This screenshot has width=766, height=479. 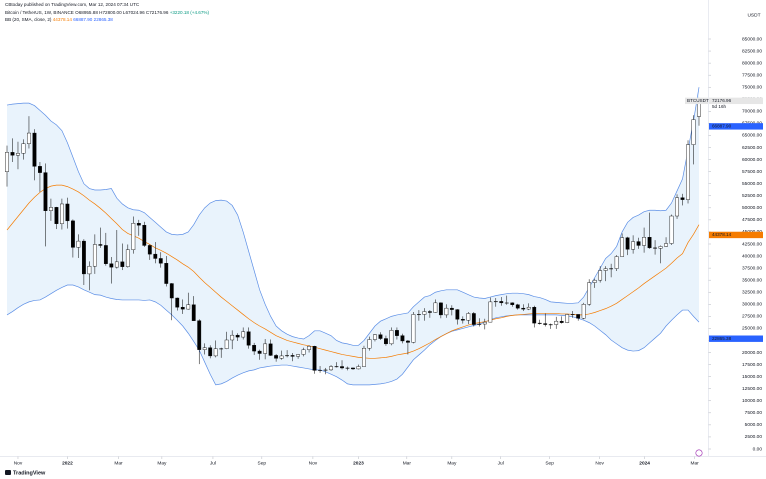 What do you see at coordinates (118, 463) in the screenshot?
I see `x-tick-label: Mar` at bounding box center [118, 463].